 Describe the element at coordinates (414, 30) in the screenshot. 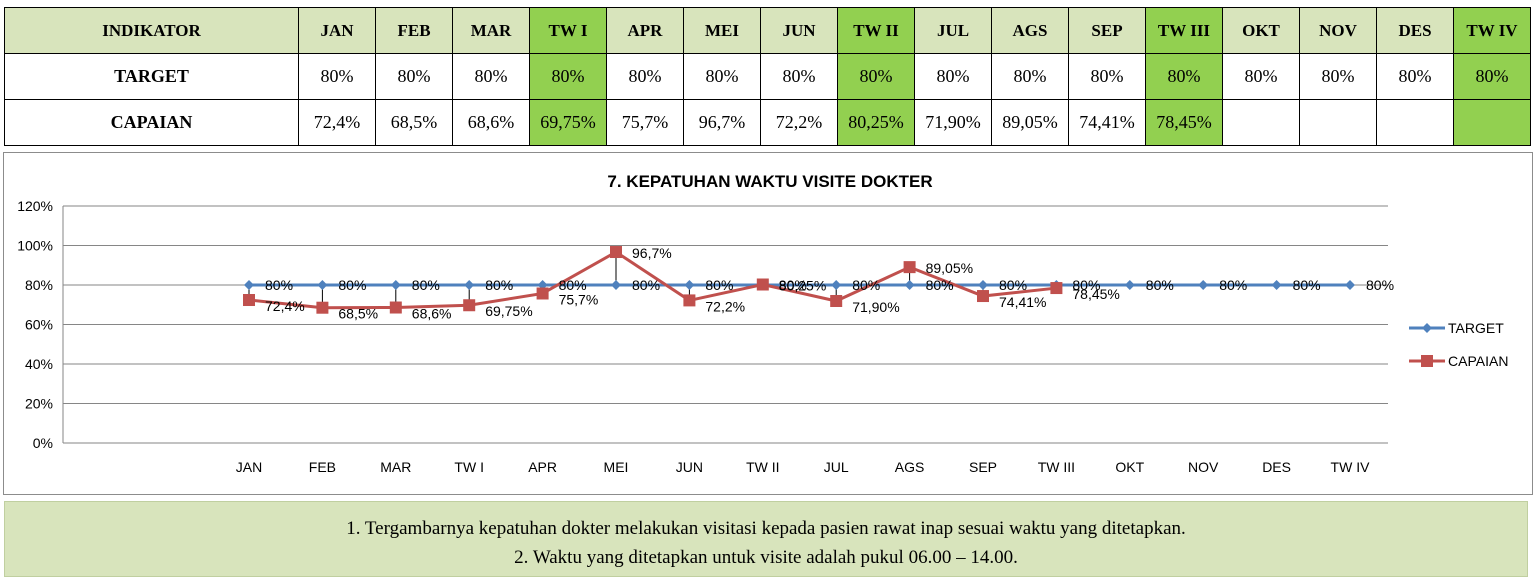

I see `header-cell: FEB` at that location.